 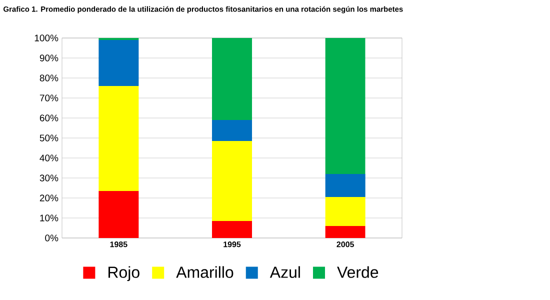 What do you see at coordinates (357, 272) in the screenshot?
I see `legend-label: Verde` at bounding box center [357, 272].